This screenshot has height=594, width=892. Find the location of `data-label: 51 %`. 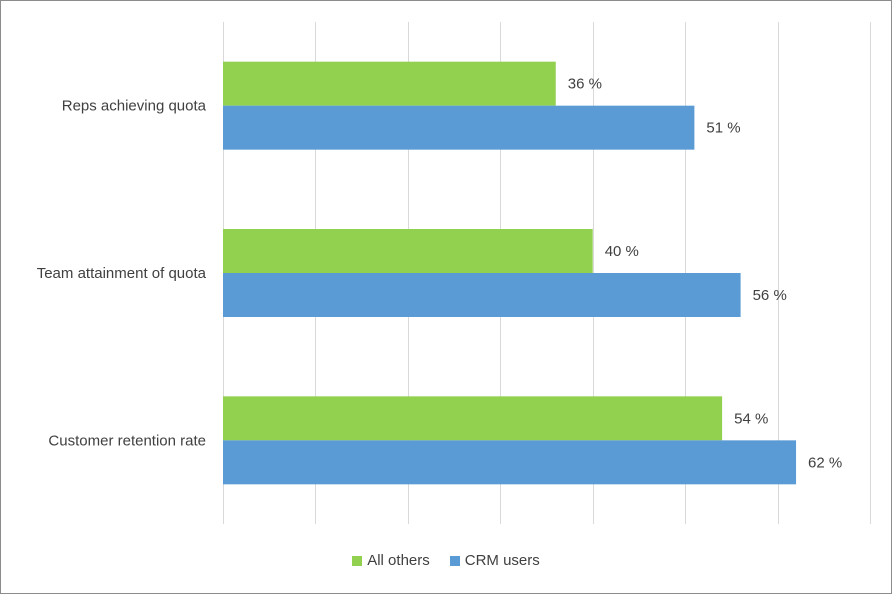

data-label: 51 % is located at coordinates (723, 128).